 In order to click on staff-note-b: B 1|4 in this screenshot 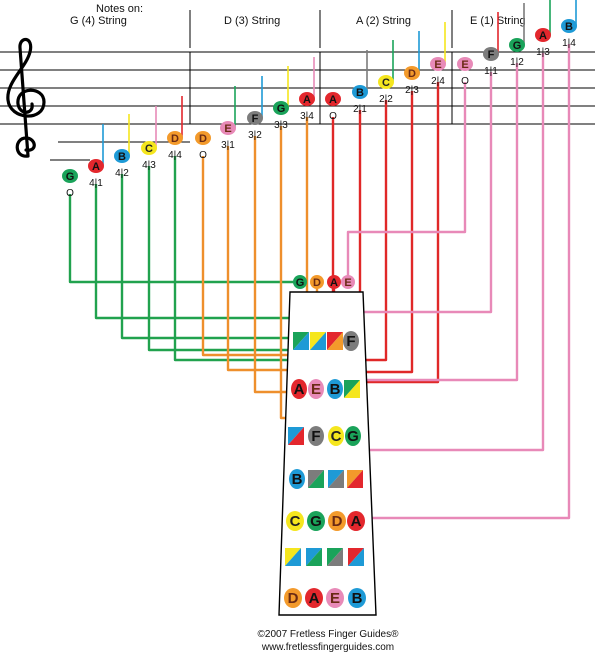, I will do `click(569, 24)`.